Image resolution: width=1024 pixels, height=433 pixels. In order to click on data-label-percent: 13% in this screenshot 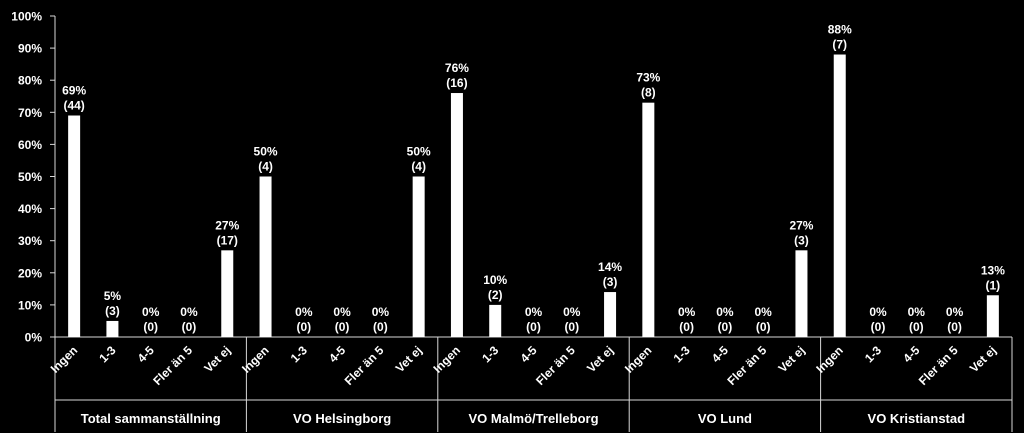, I will do `click(993, 270)`.